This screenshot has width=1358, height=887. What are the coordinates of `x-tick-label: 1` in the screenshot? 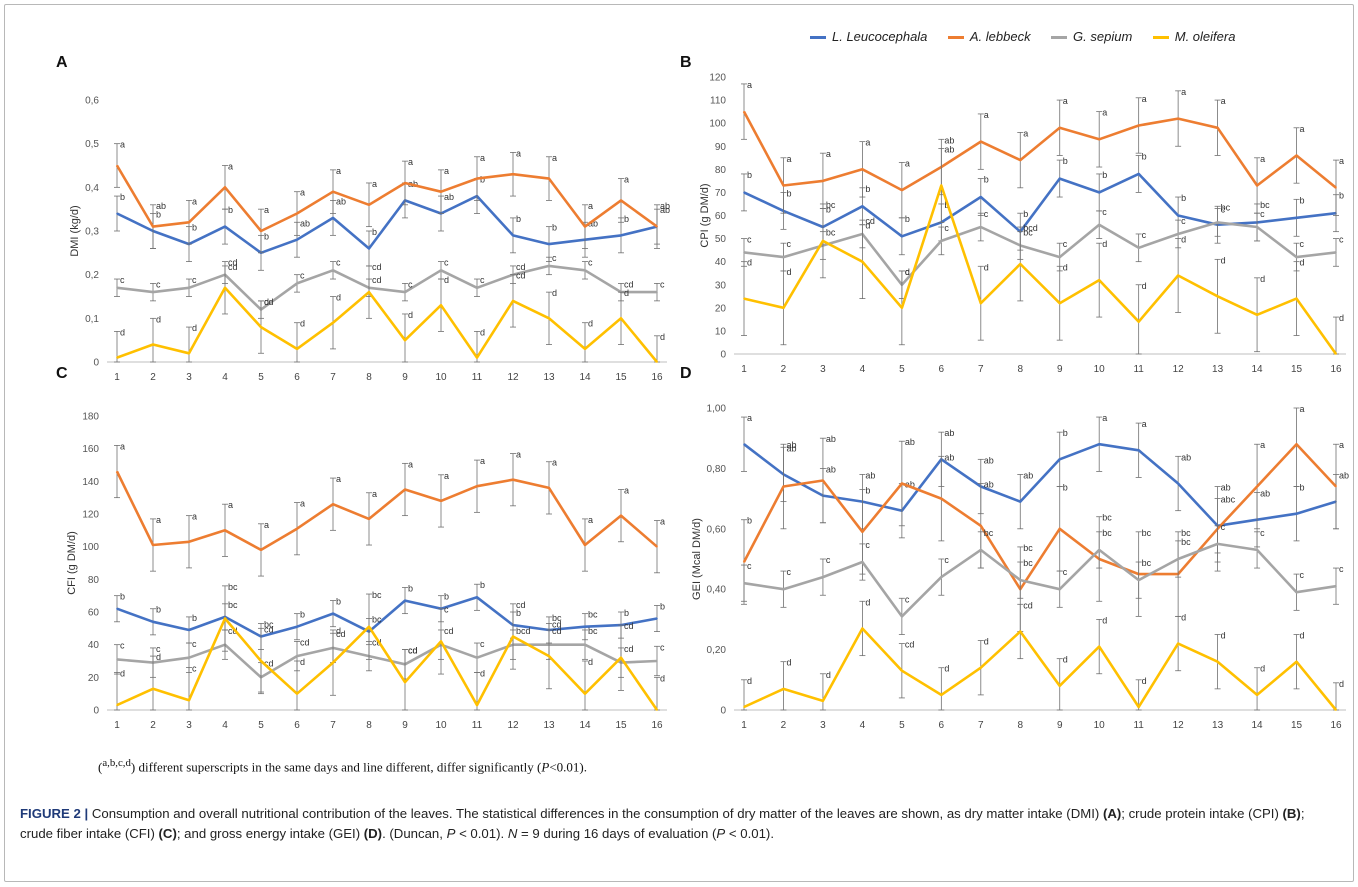 It's located at (117, 725).